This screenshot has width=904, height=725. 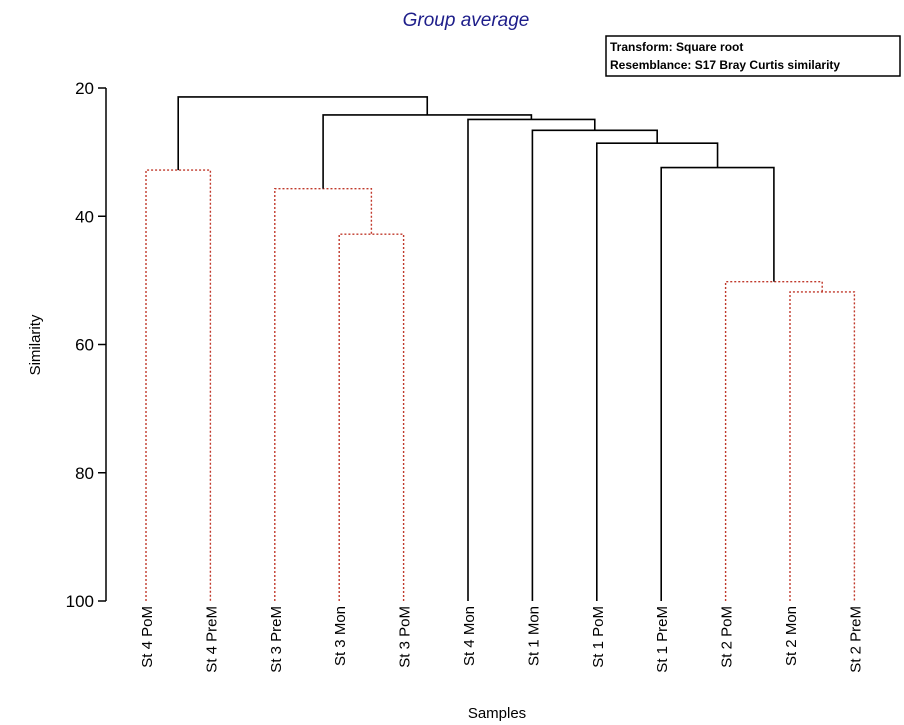 What do you see at coordinates (662, 639) in the screenshot?
I see `leaf-label: St 1 PreM` at bounding box center [662, 639].